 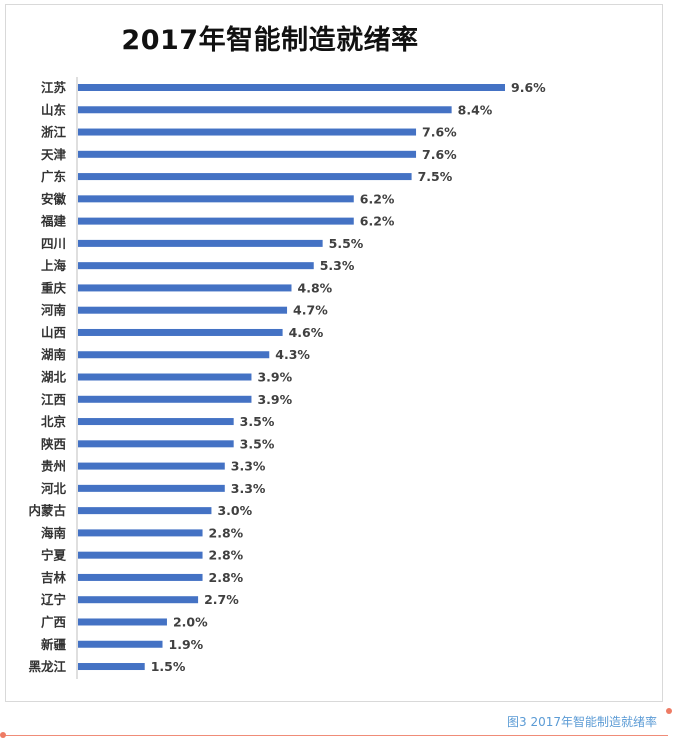 I want to click on data-label: 4.7%, so click(x=310, y=310).